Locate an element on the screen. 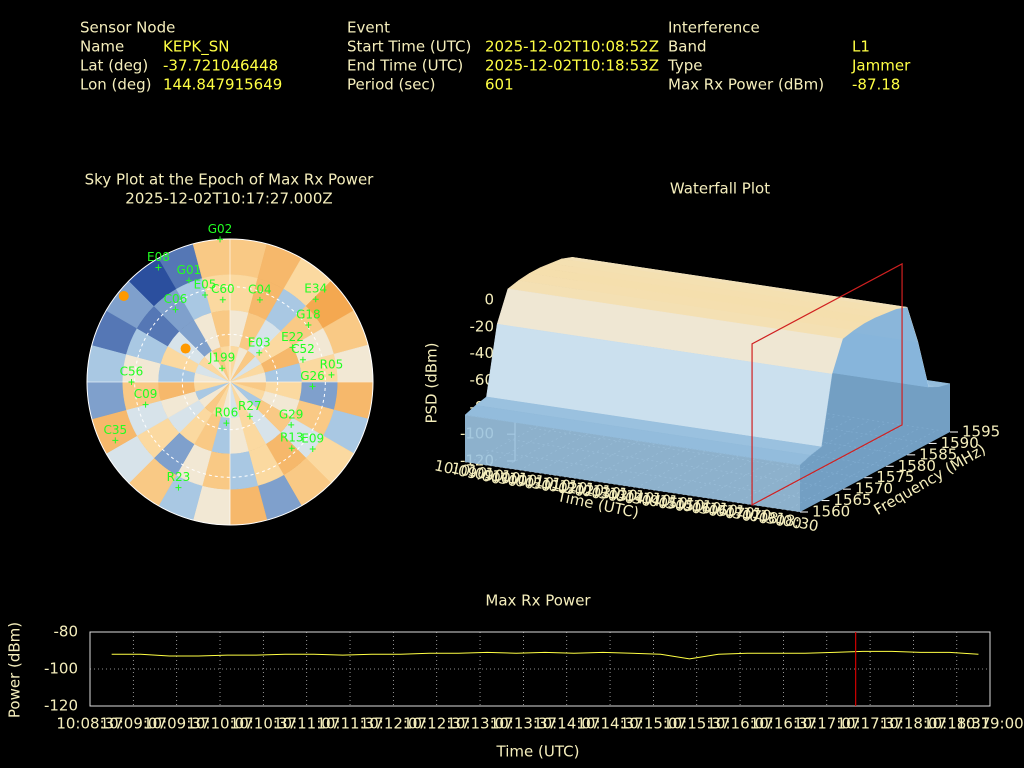  x-tick-label: 10:17:07 is located at coordinates (826, 724).